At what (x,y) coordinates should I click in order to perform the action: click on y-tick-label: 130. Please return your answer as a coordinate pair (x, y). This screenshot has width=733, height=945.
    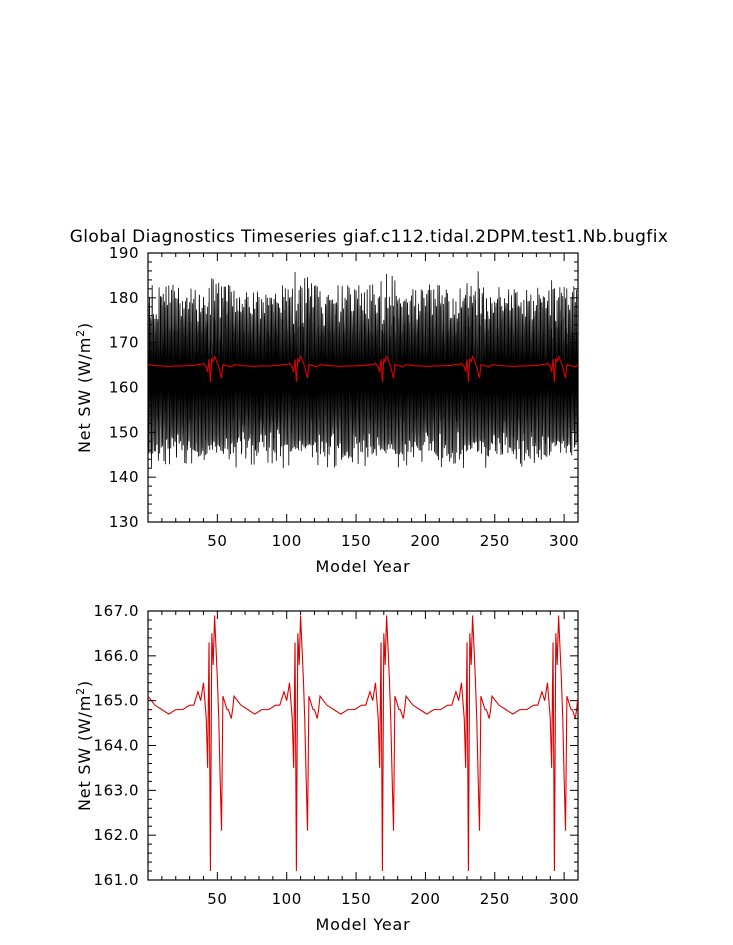
    Looking at the image, I should click on (124, 522).